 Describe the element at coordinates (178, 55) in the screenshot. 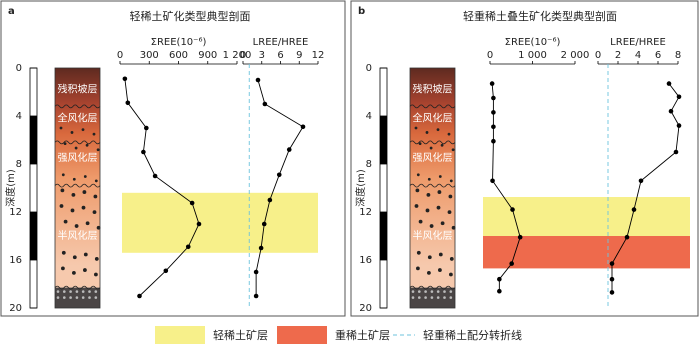

I see `x-tick-label: 600` at that location.